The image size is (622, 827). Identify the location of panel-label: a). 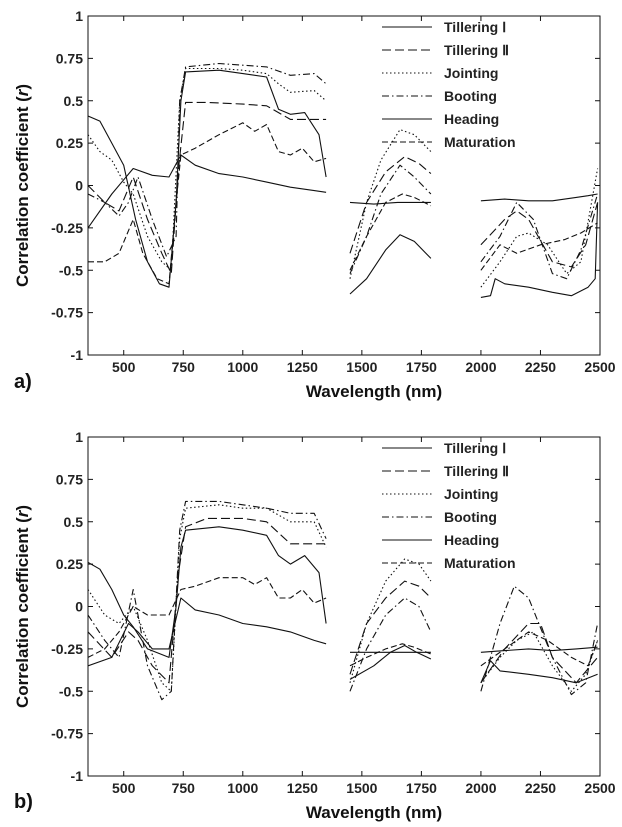
(23, 382).